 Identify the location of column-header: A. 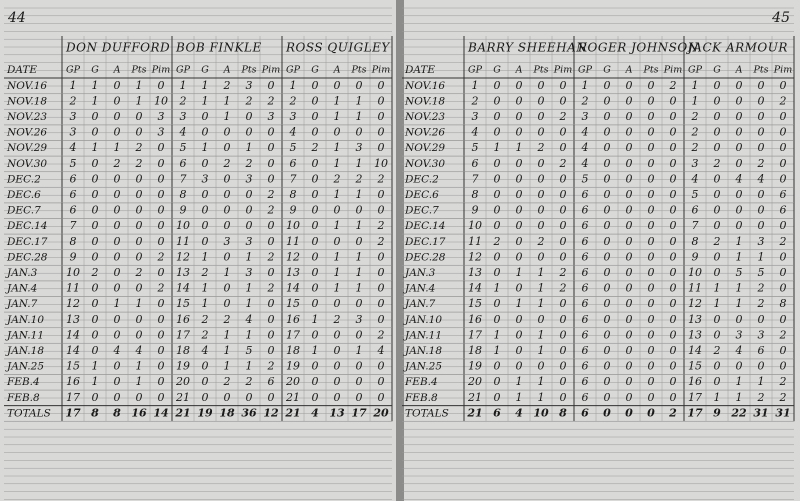
(337, 70).